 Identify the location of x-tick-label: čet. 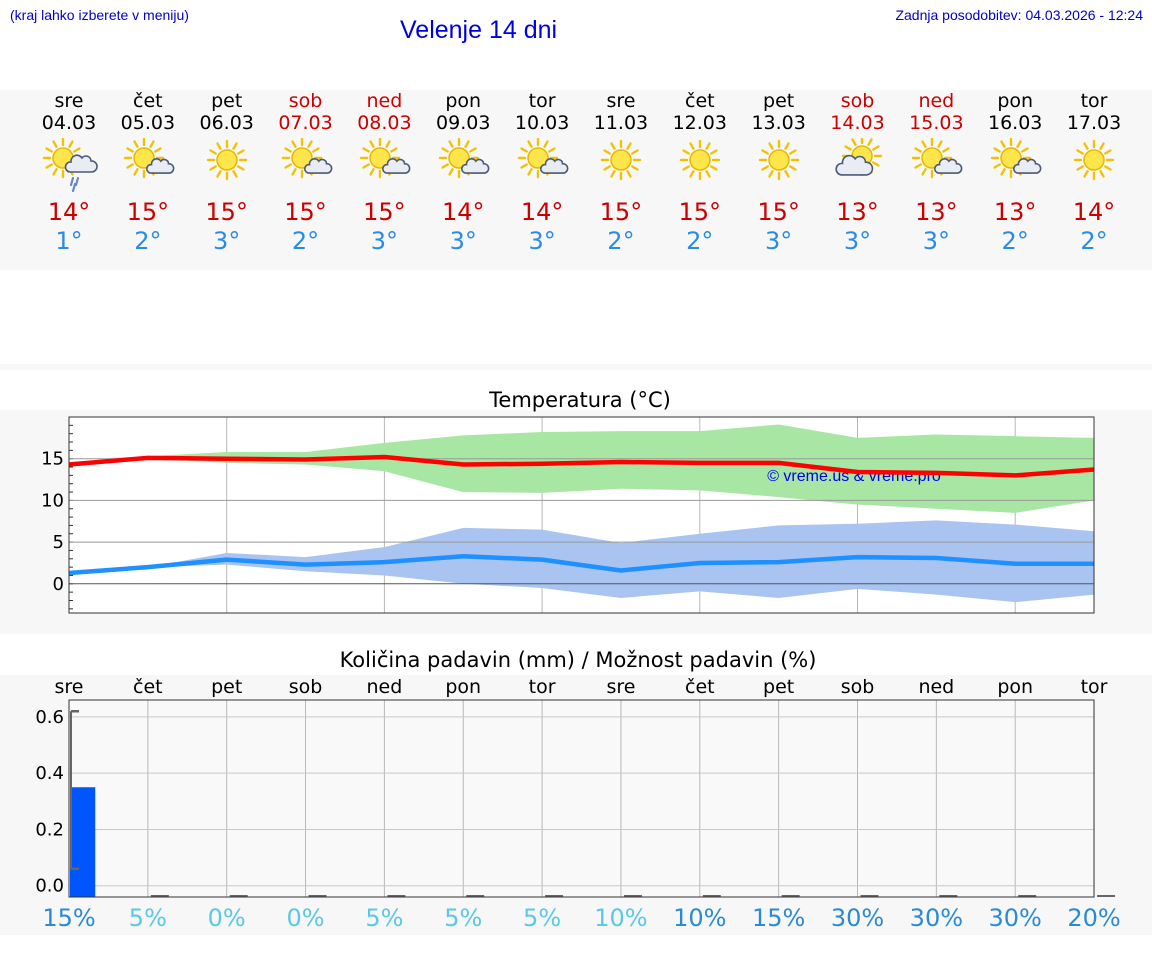
(700, 687).